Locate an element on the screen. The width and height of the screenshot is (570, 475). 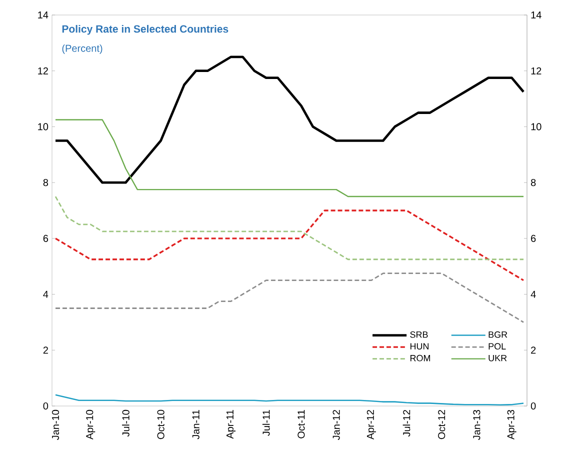
y2-tick-label: 10 is located at coordinates (43, 126).